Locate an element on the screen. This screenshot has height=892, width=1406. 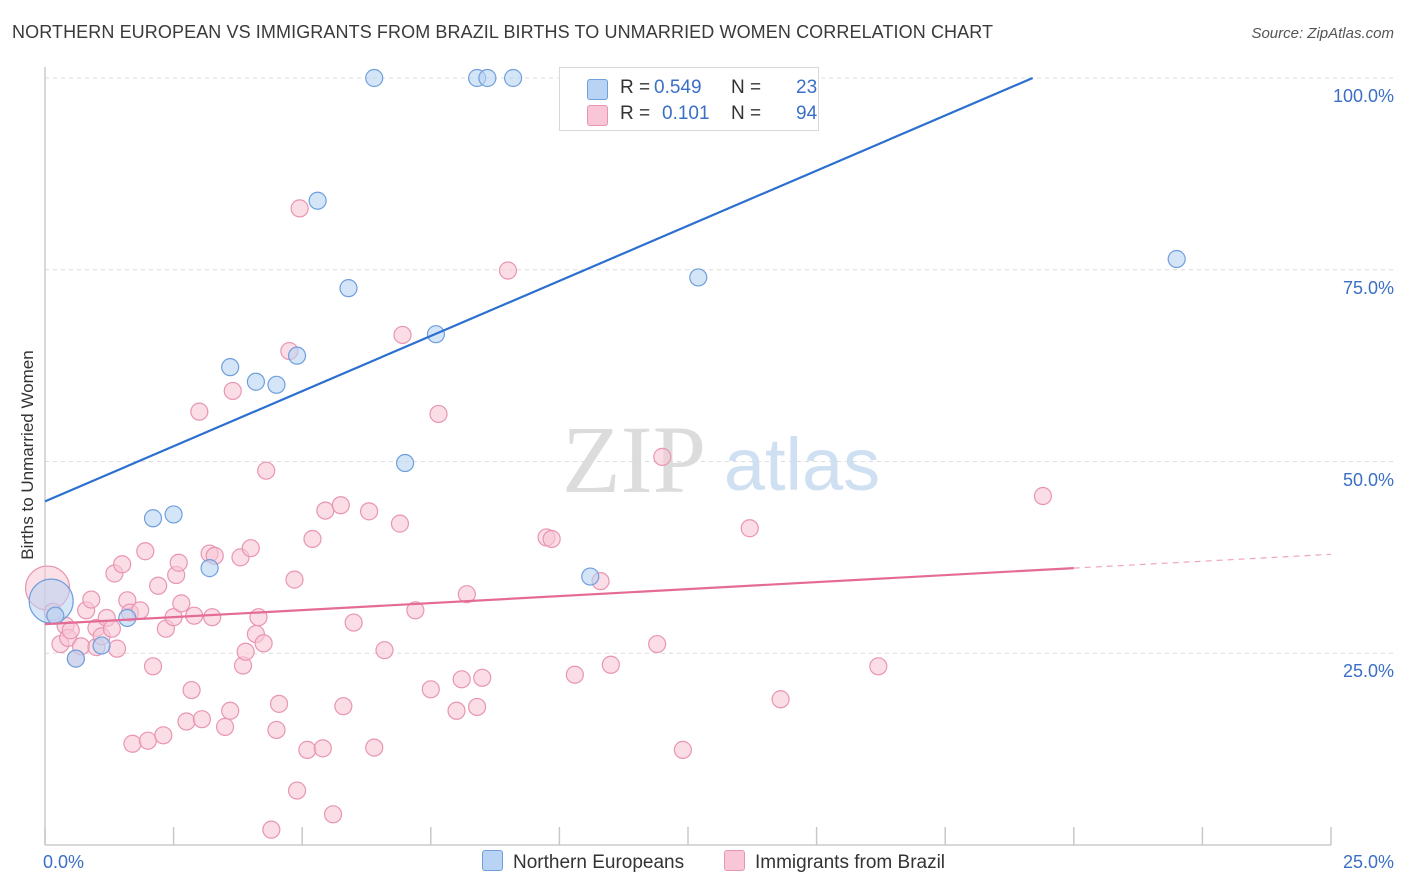
y-tick-label: 25.0% is located at coordinates (1368, 671).